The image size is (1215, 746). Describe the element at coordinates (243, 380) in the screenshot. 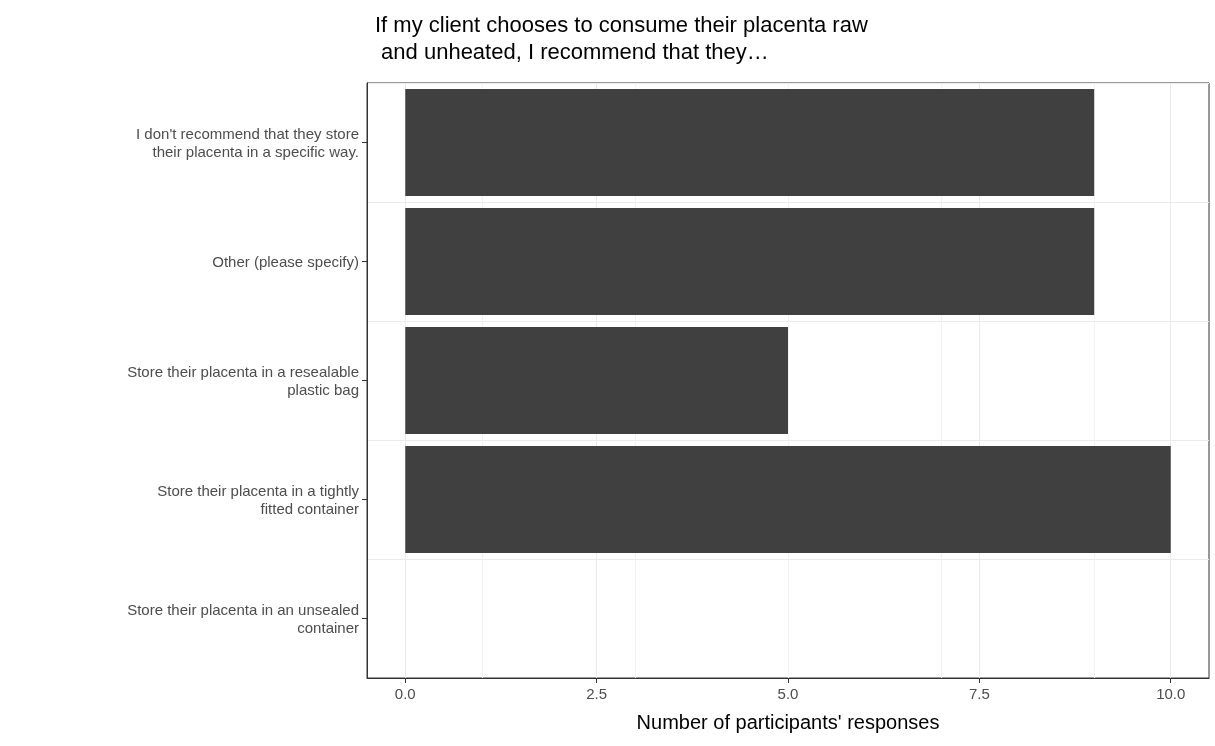

I see `y-tick-label: Store their placenta in a resealable plastic bag` at that location.